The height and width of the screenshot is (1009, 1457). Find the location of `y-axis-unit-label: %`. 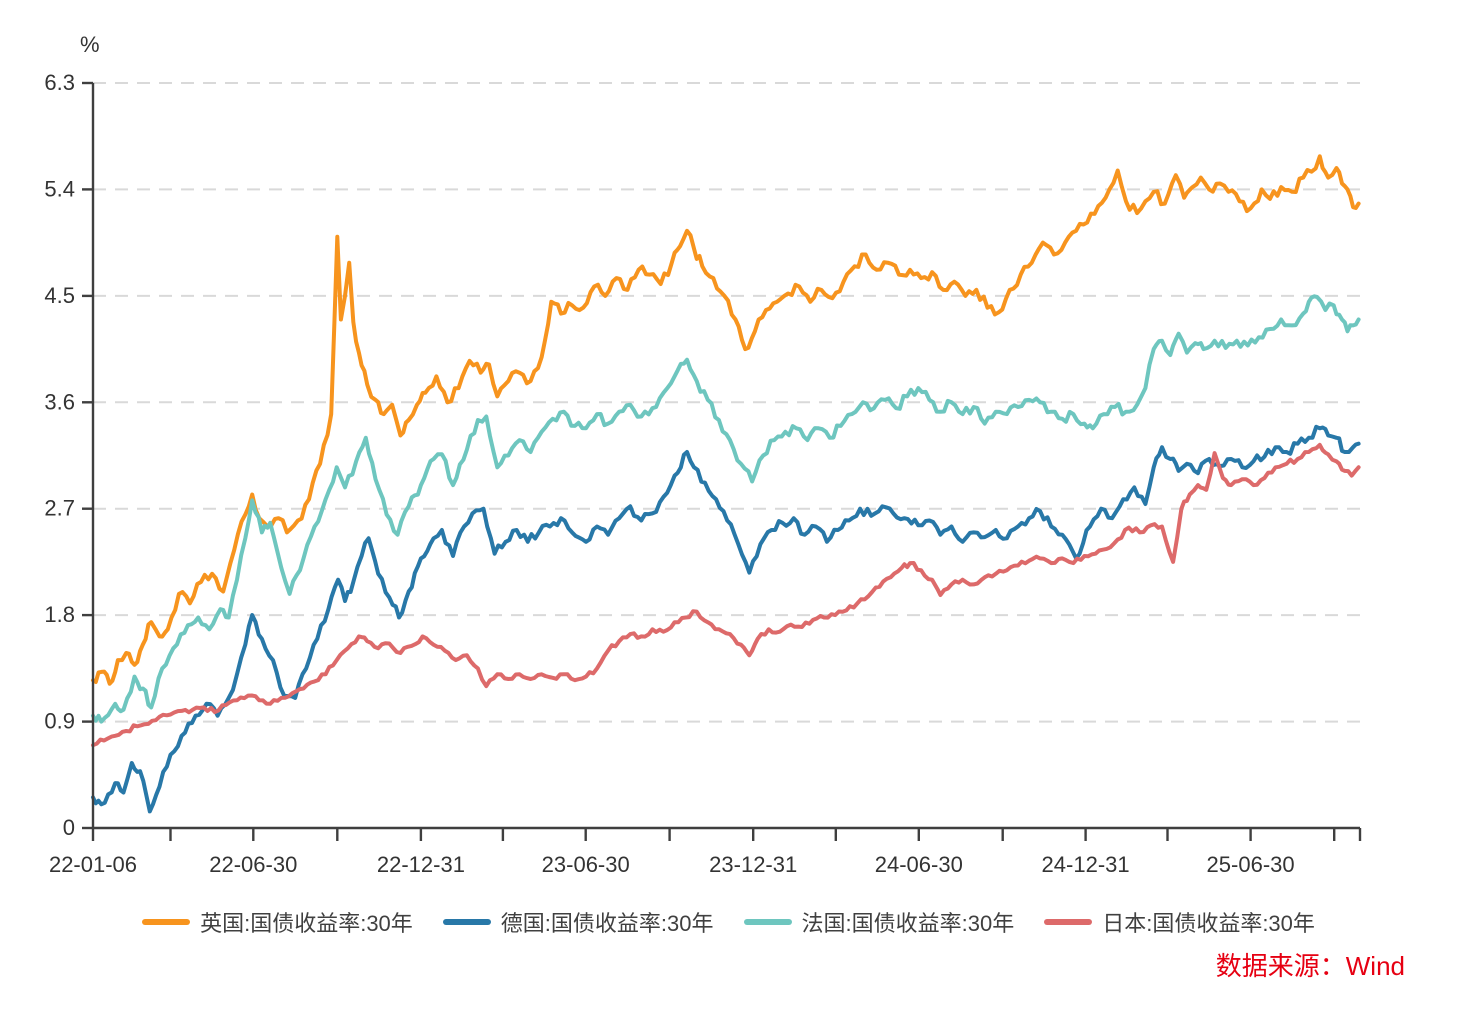

y-axis-unit-label: % is located at coordinates (90, 44).